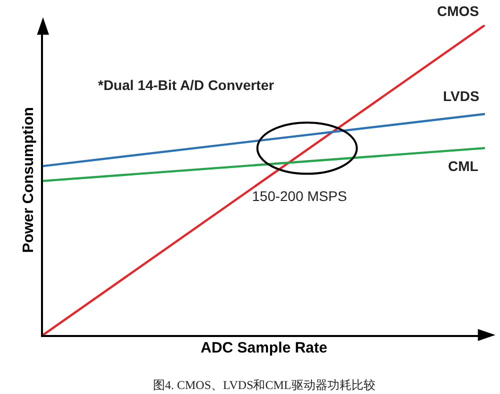 The width and height of the screenshot is (500, 394). What do you see at coordinates (463, 166) in the screenshot?
I see `series-label: CML` at bounding box center [463, 166].